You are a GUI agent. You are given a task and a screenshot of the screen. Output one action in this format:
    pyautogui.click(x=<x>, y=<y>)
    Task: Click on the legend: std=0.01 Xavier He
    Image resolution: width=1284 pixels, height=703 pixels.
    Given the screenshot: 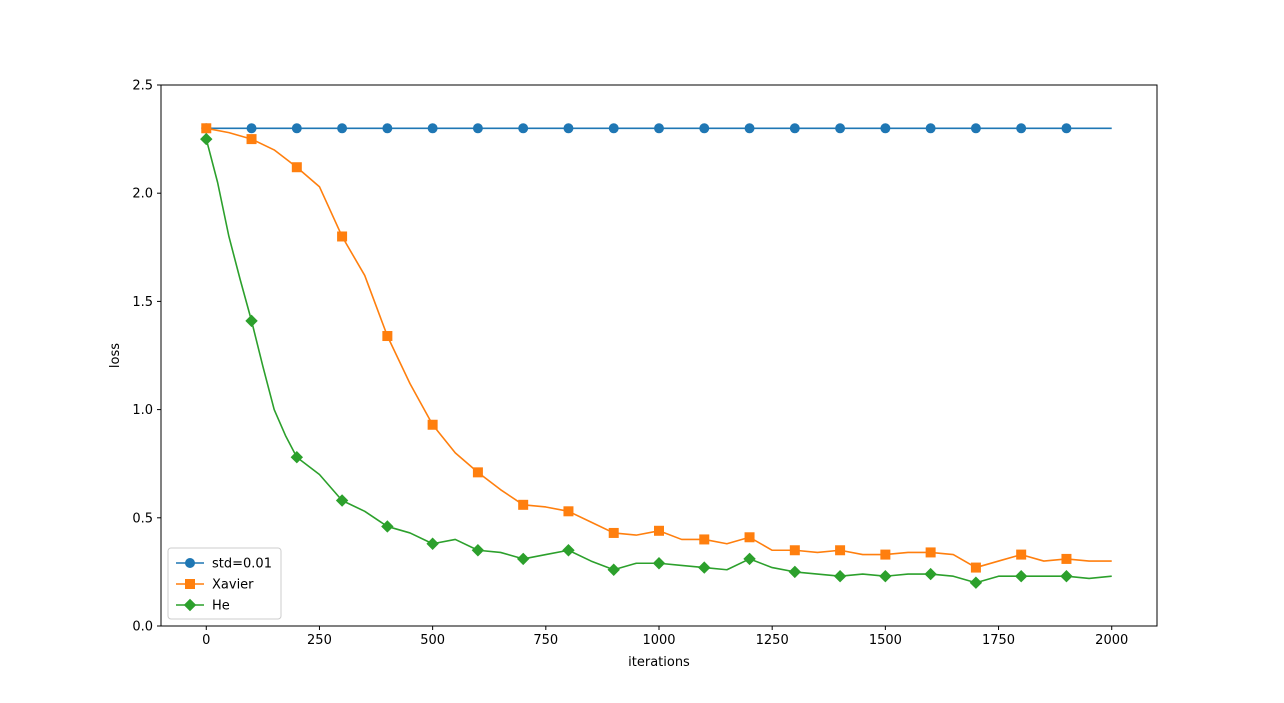 What is the action you would take?
    pyautogui.click(x=224, y=583)
    